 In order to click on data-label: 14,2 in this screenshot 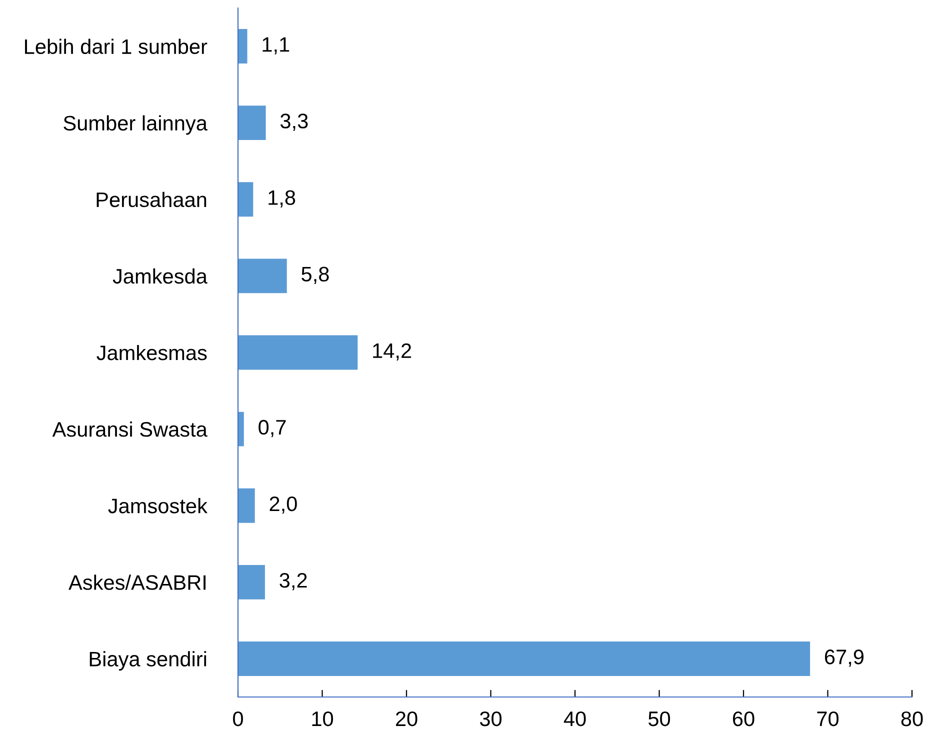, I will do `click(392, 352)`.